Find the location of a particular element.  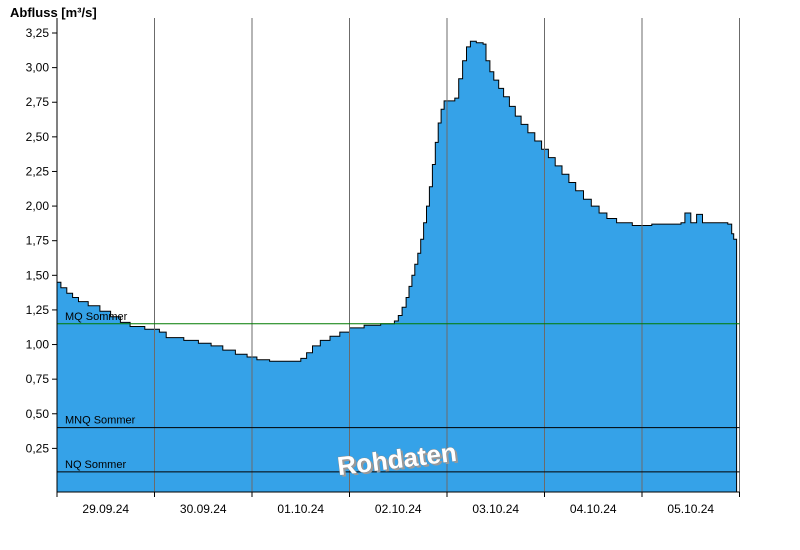

x-axis-label: 04.10.24 is located at coordinates (593, 509).